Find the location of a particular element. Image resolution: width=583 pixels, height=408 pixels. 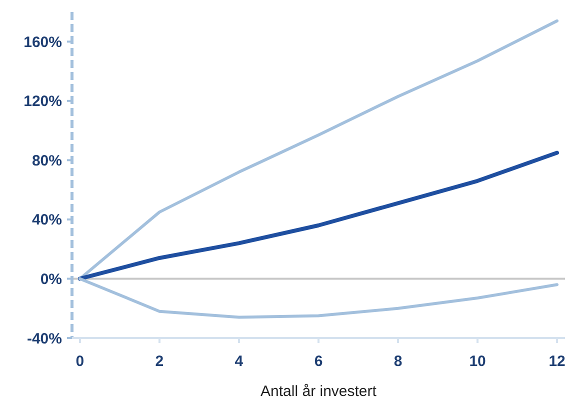

y-tick-label: 80% is located at coordinates (47, 161).